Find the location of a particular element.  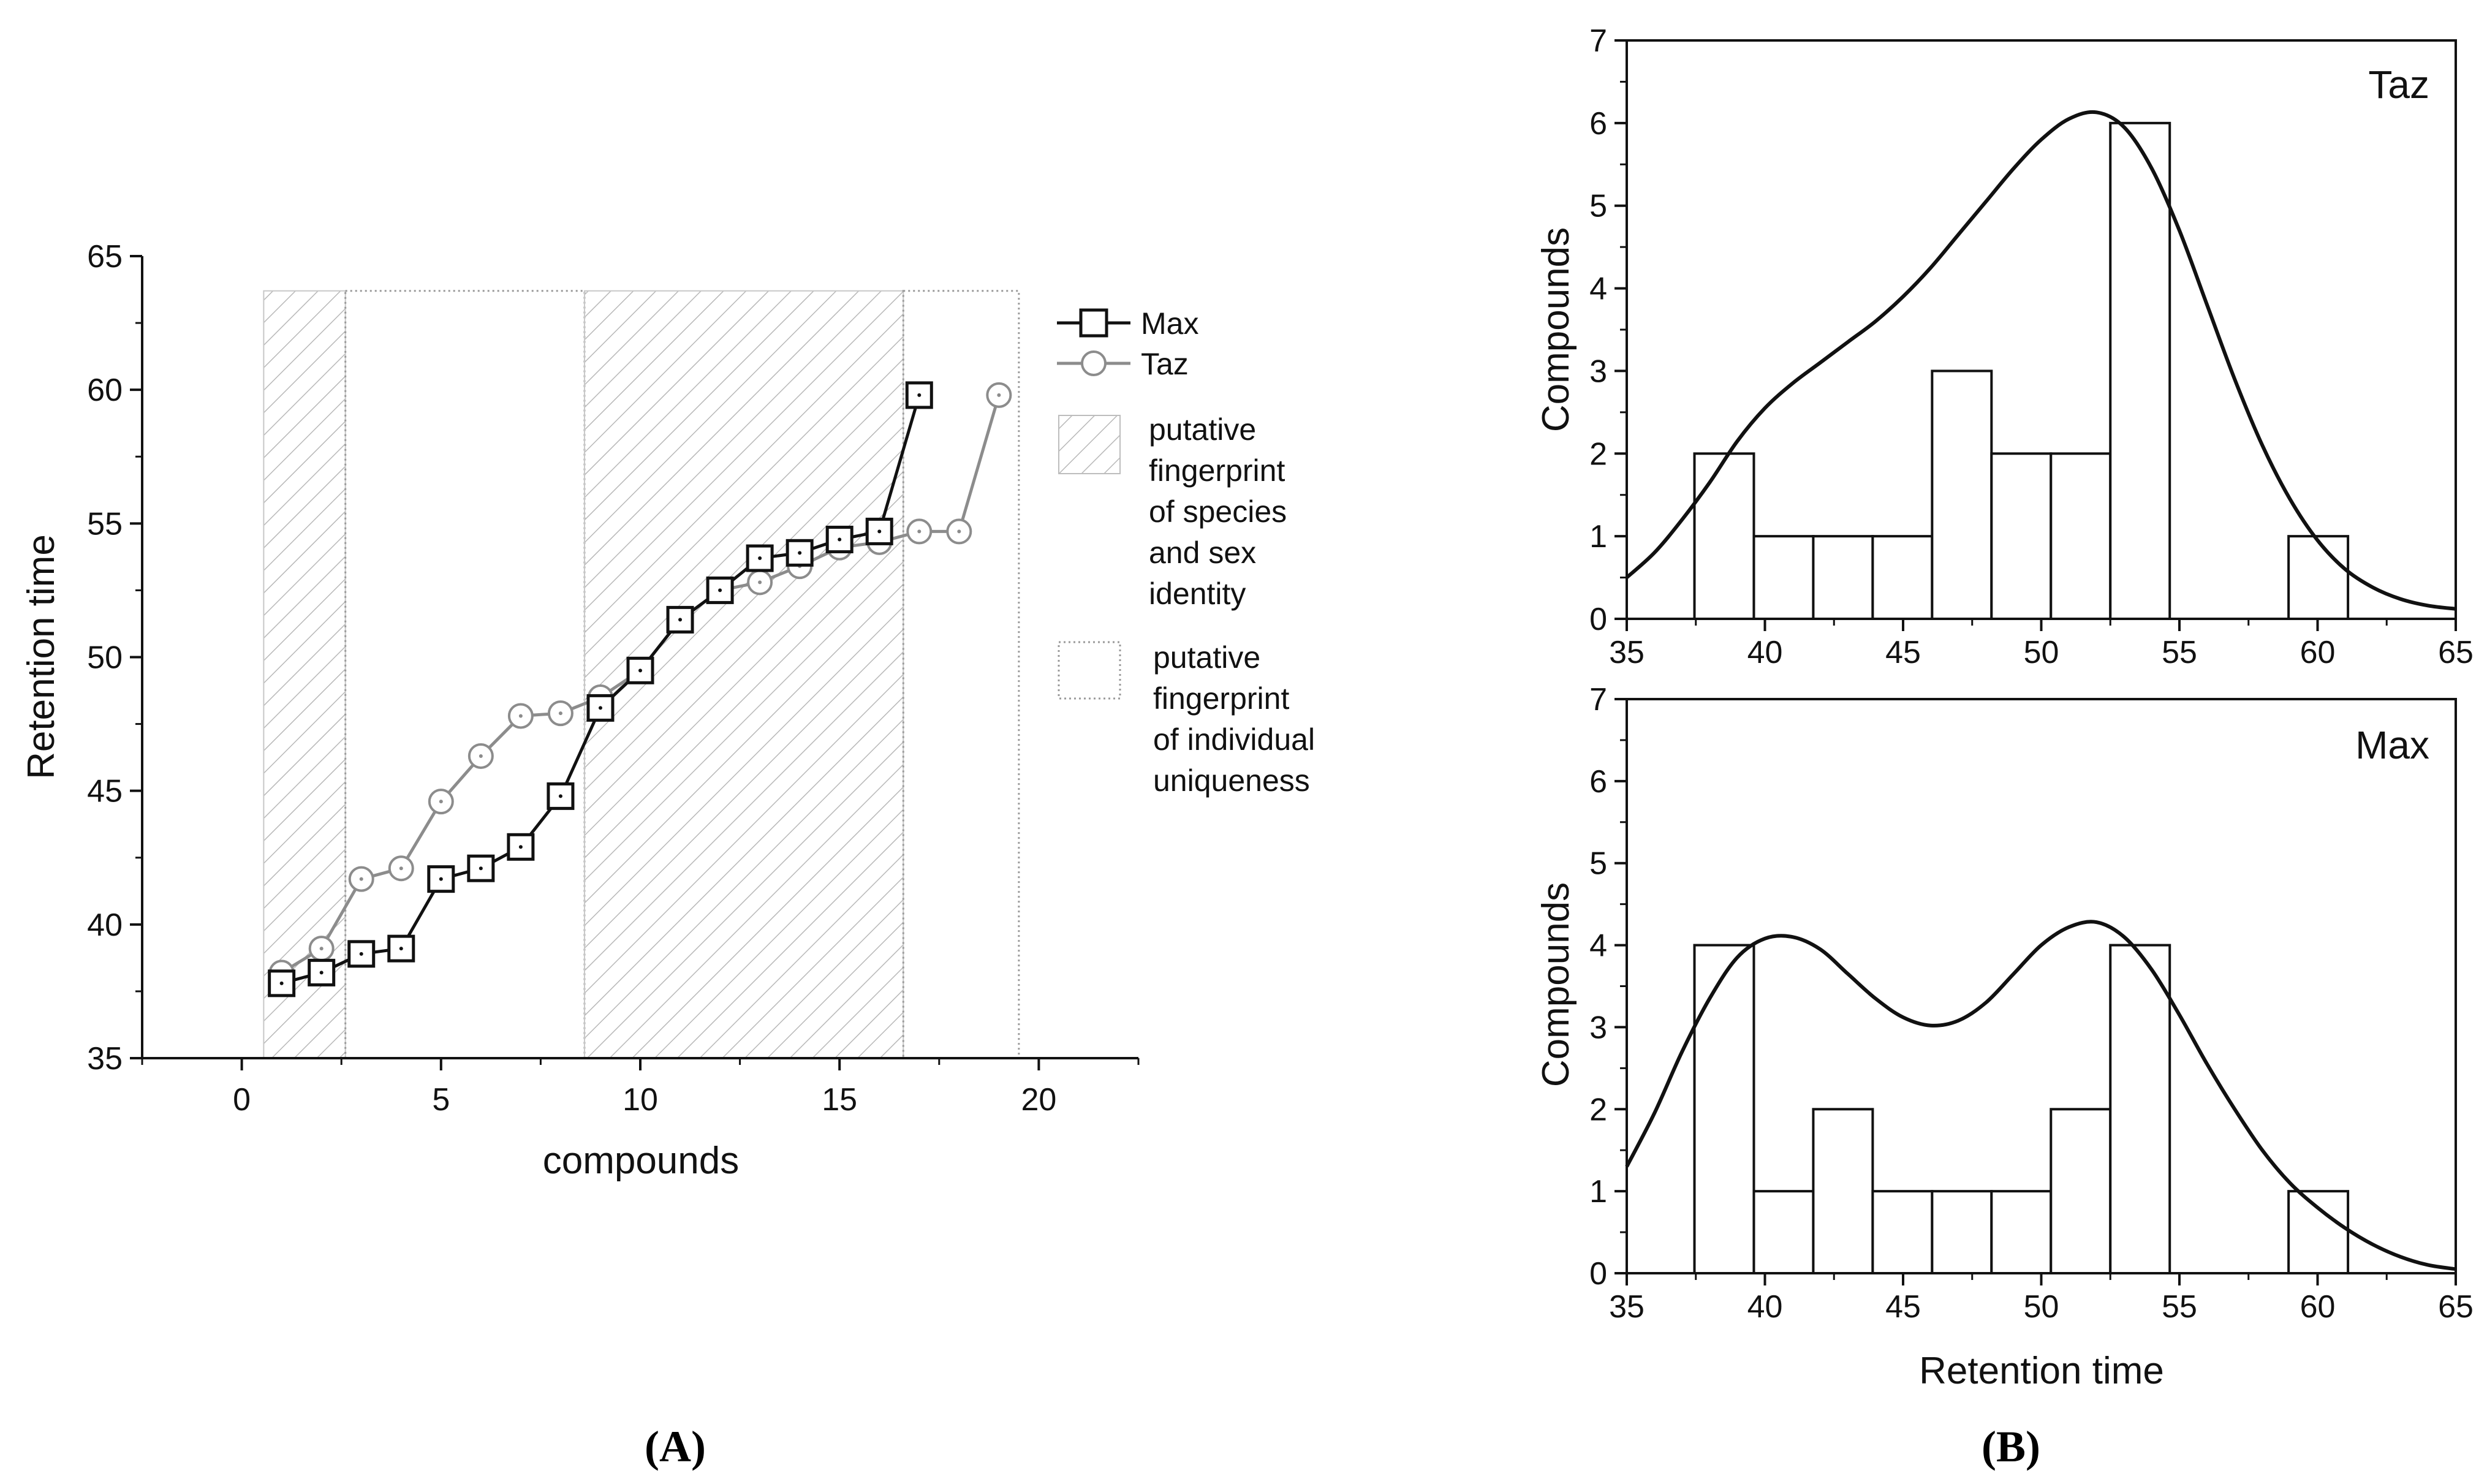

panel-label-b: (B) is located at coordinates (2011, 1446).